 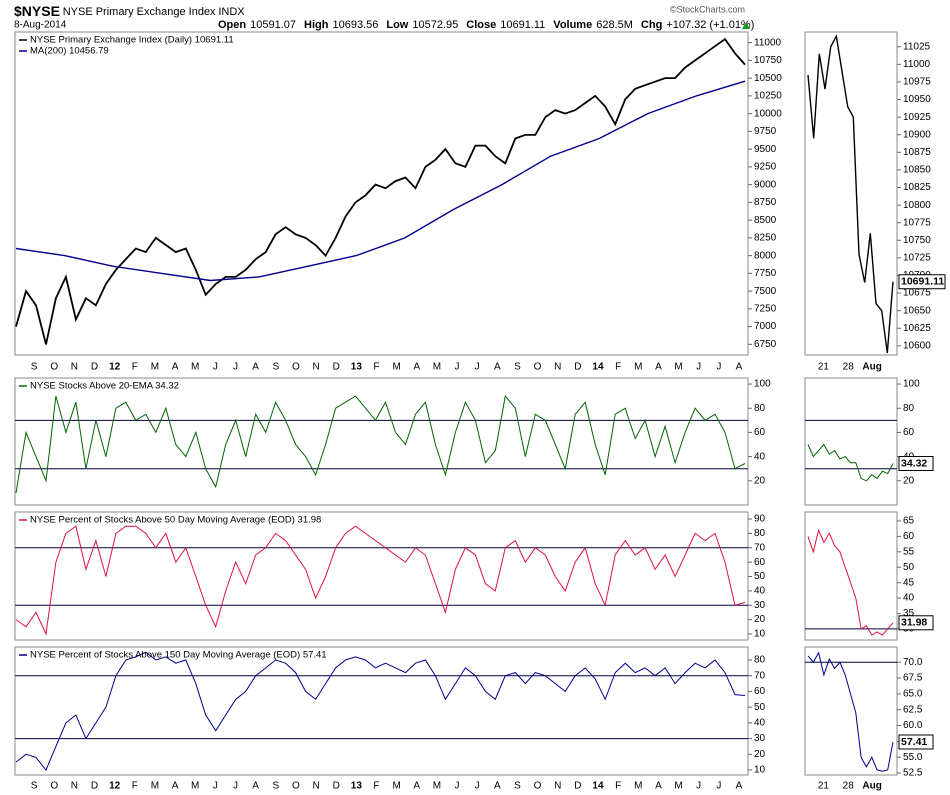 I want to click on y-tick-label: 7750, so click(x=765, y=273).